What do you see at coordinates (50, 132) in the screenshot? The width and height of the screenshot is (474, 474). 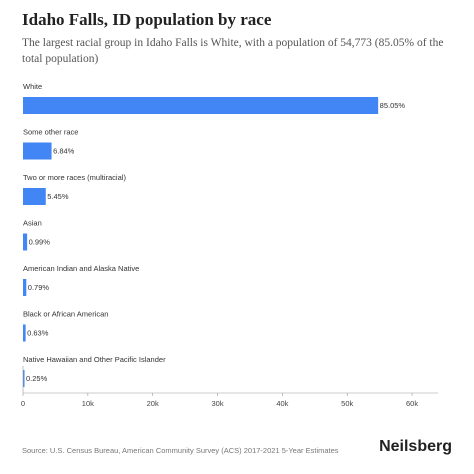 I see `category-label: Some other race` at bounding box center [50, 132].